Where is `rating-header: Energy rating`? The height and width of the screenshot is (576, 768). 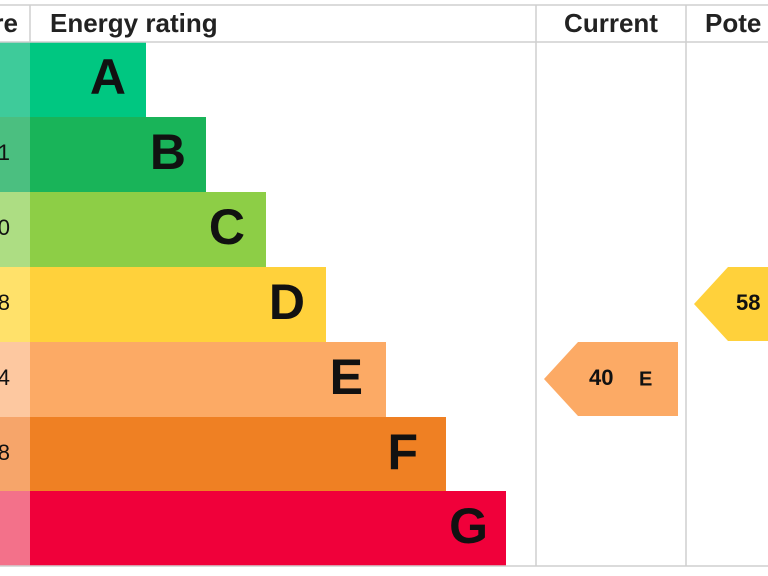 rating-header: Energy rating is located at coordinates (134, 23).